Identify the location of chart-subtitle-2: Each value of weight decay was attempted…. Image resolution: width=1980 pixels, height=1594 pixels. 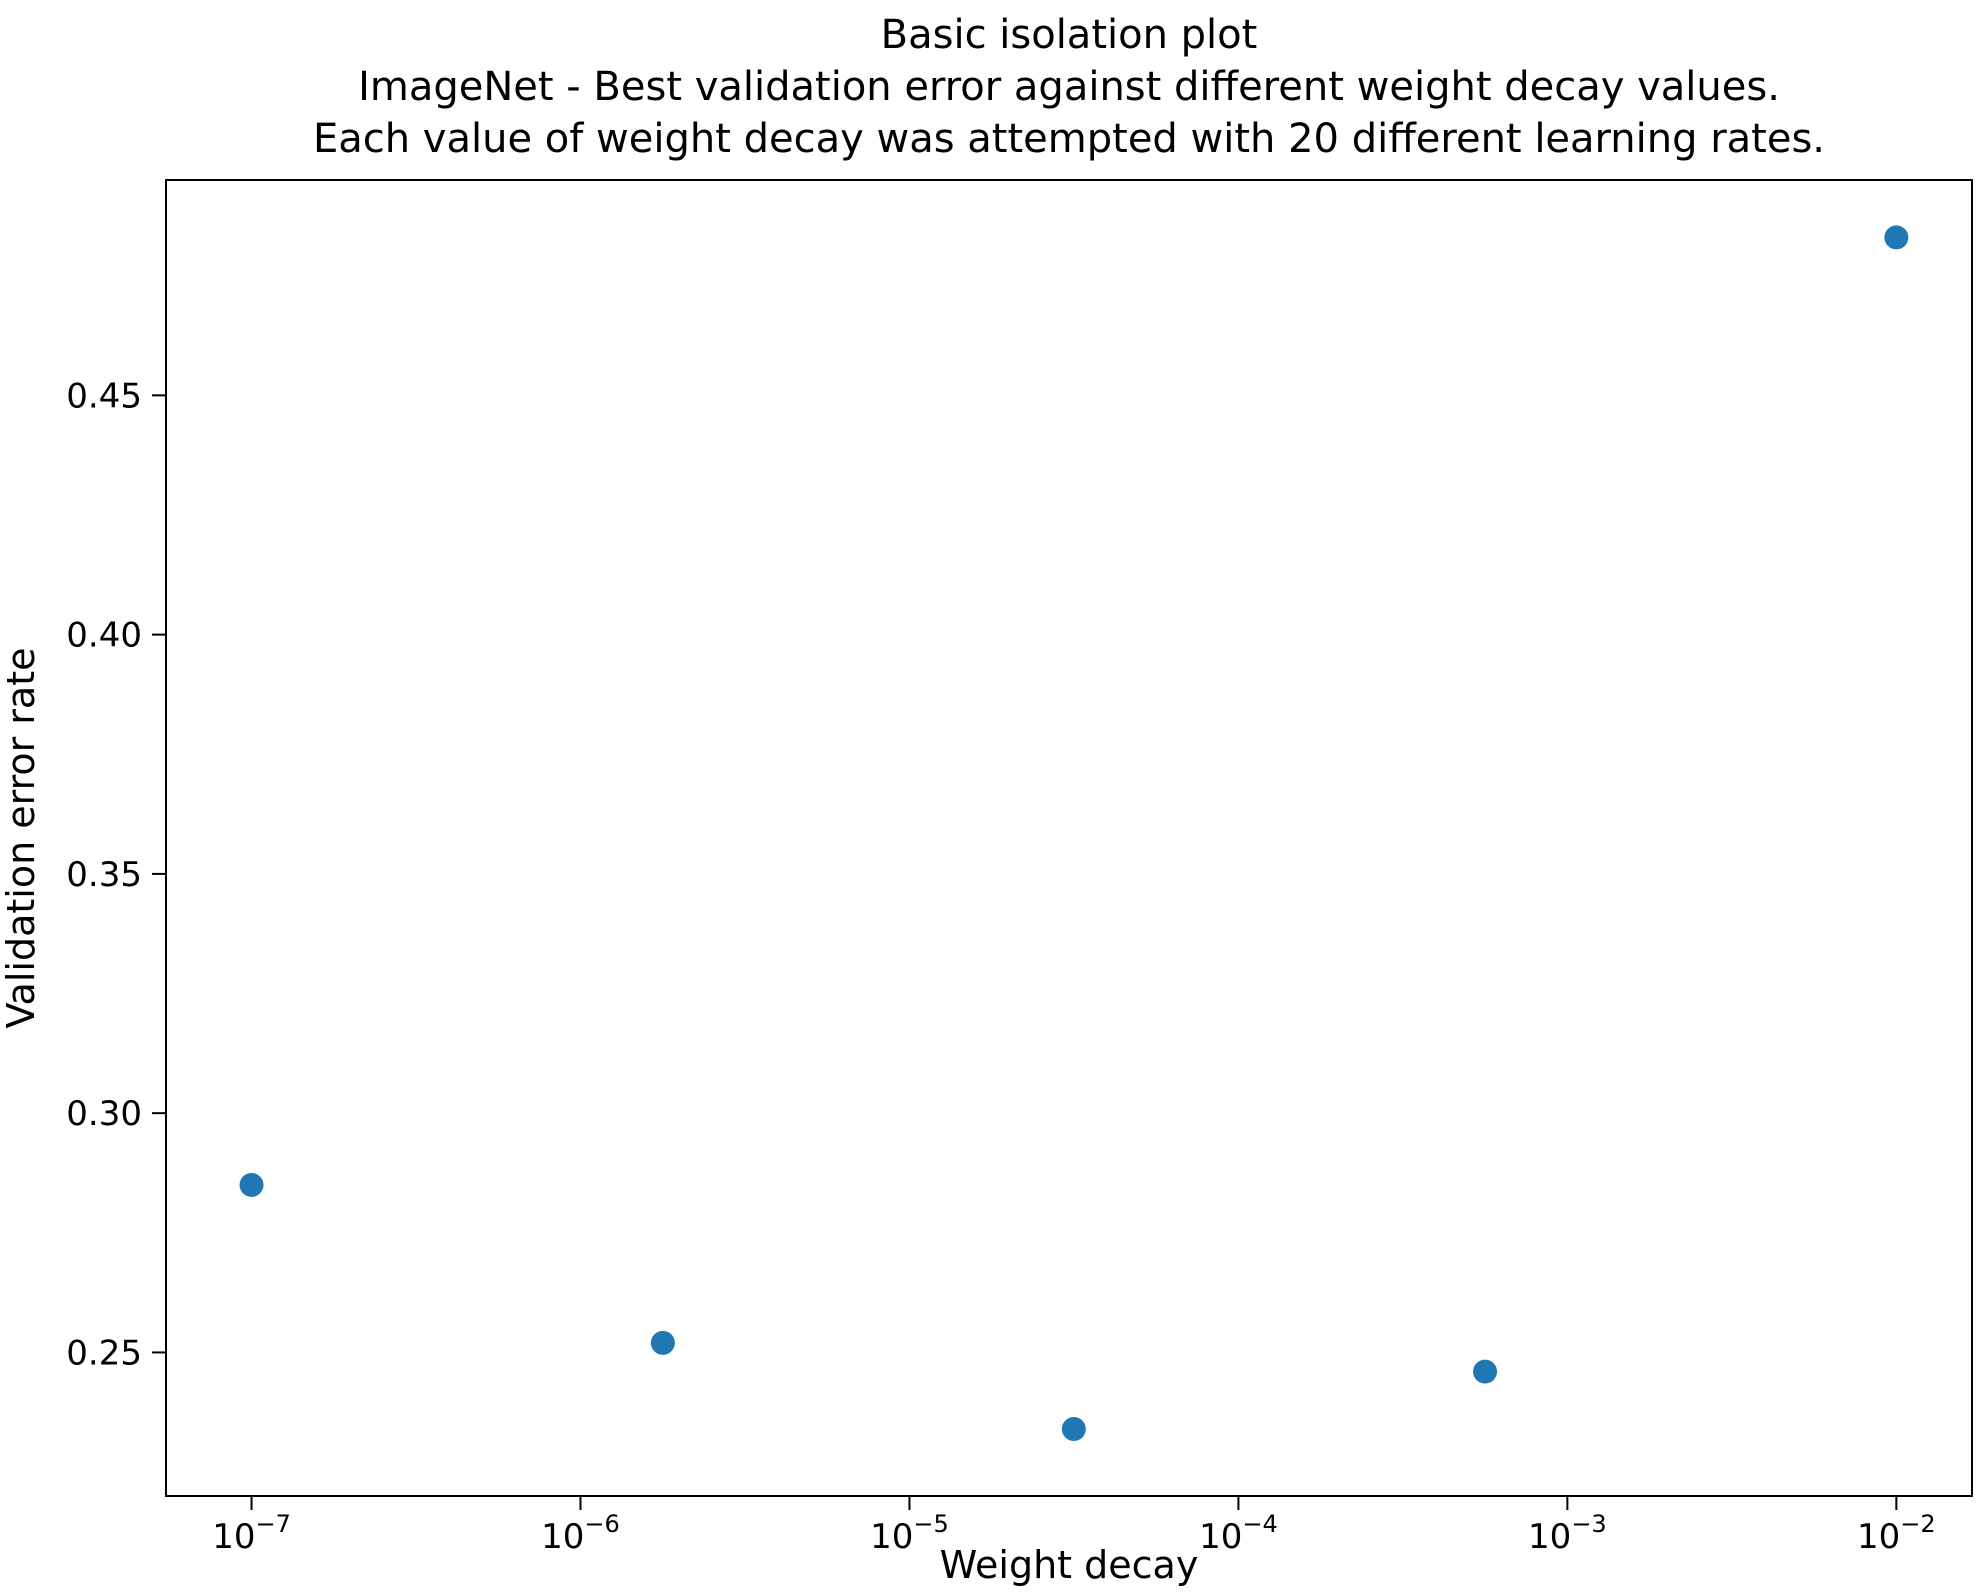
(1069, 139).